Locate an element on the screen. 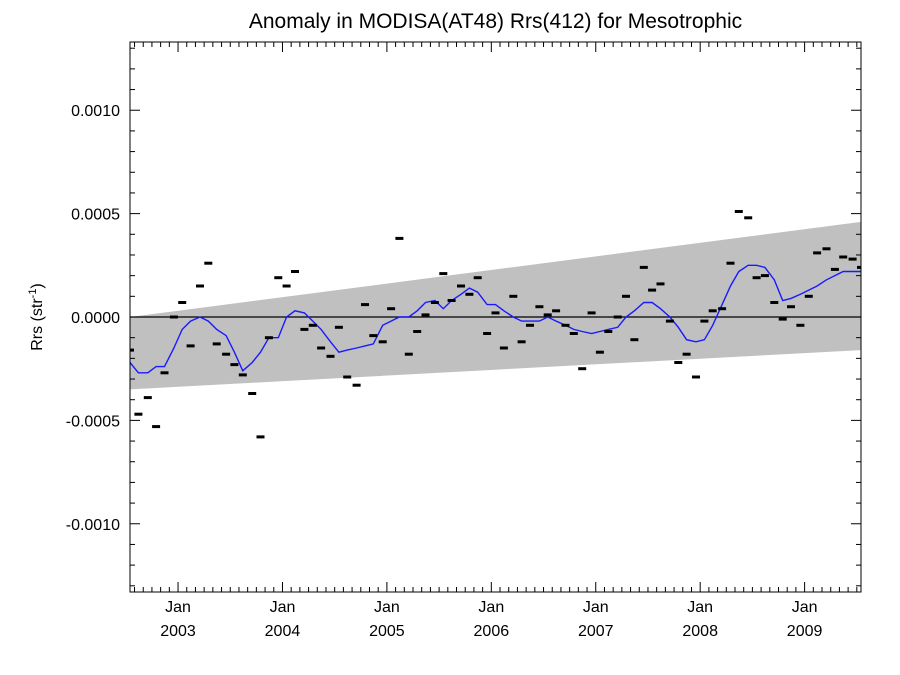 This screenshot has width=900, height=675. y-tick-label: 0.0010 is located at coordinates (95, 111).